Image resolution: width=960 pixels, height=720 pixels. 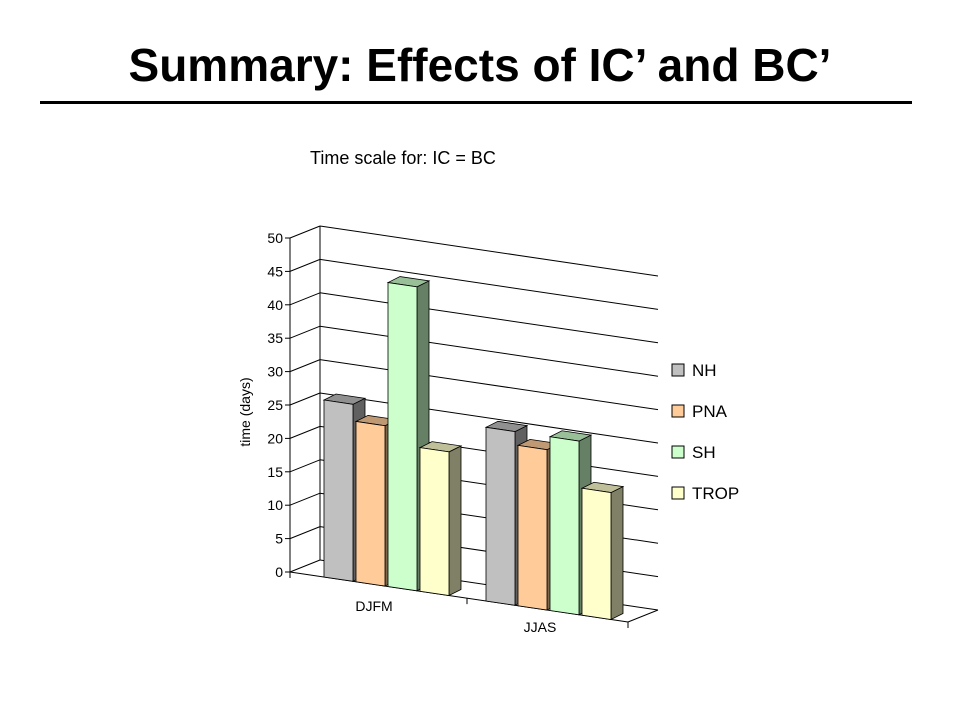 What do you see at coordinates (279, 572) in the screenshot?
I see `y-tick-label: 0` at bounding box center [279, 572].